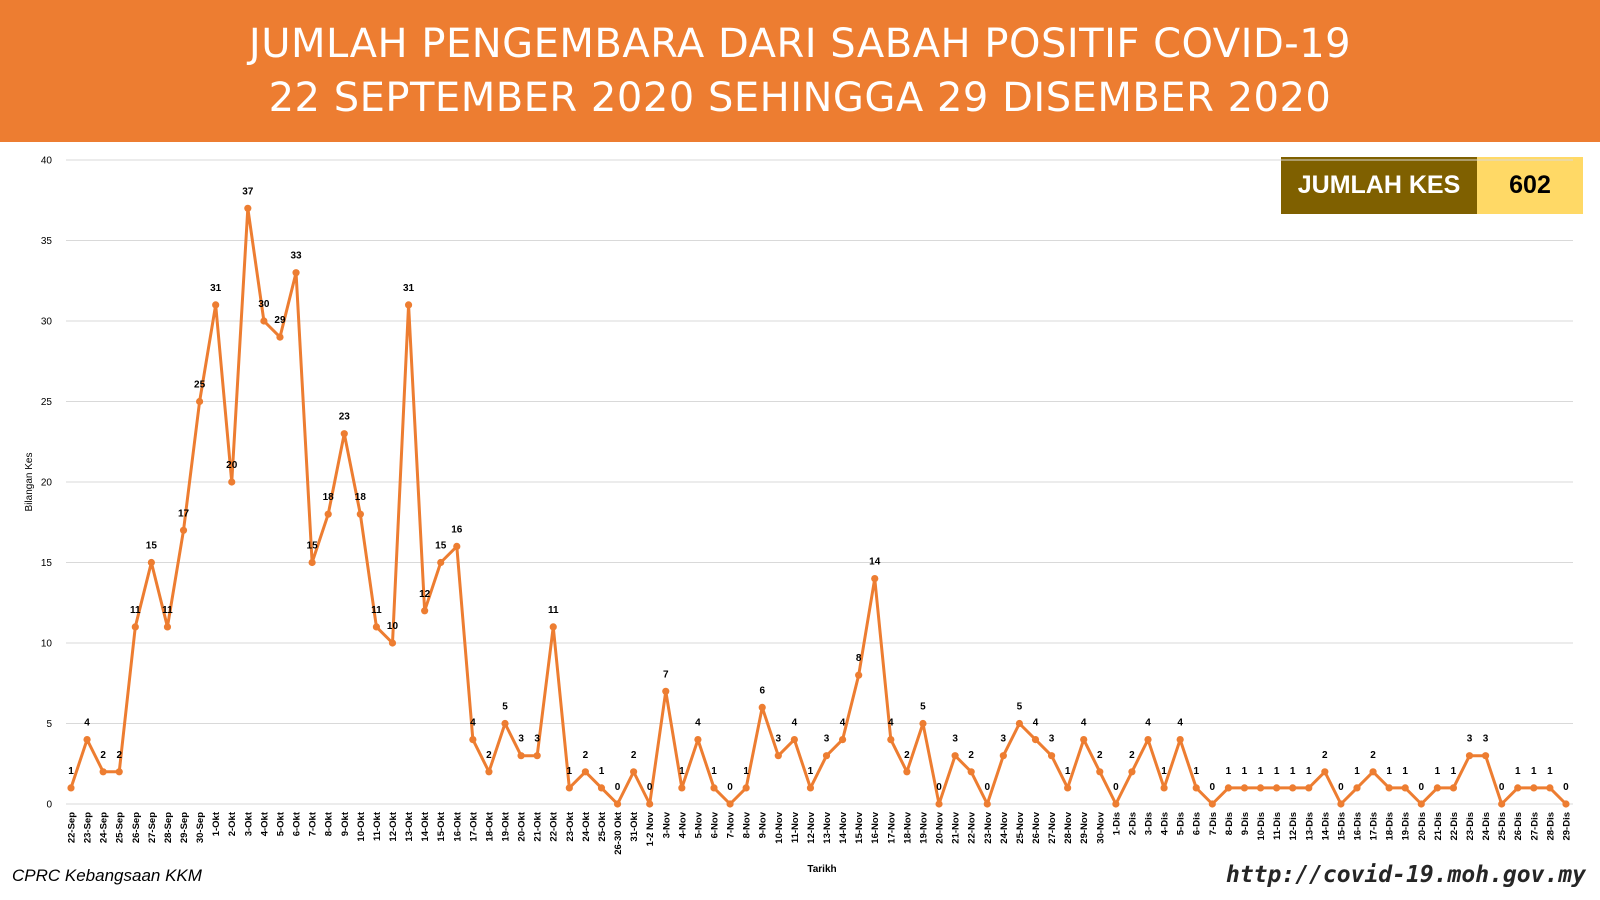  What do you see at coordinates (409, 826) in the screenshot?
I see `x-tick-label: 13-Okt` at bounding box center [409, 826].